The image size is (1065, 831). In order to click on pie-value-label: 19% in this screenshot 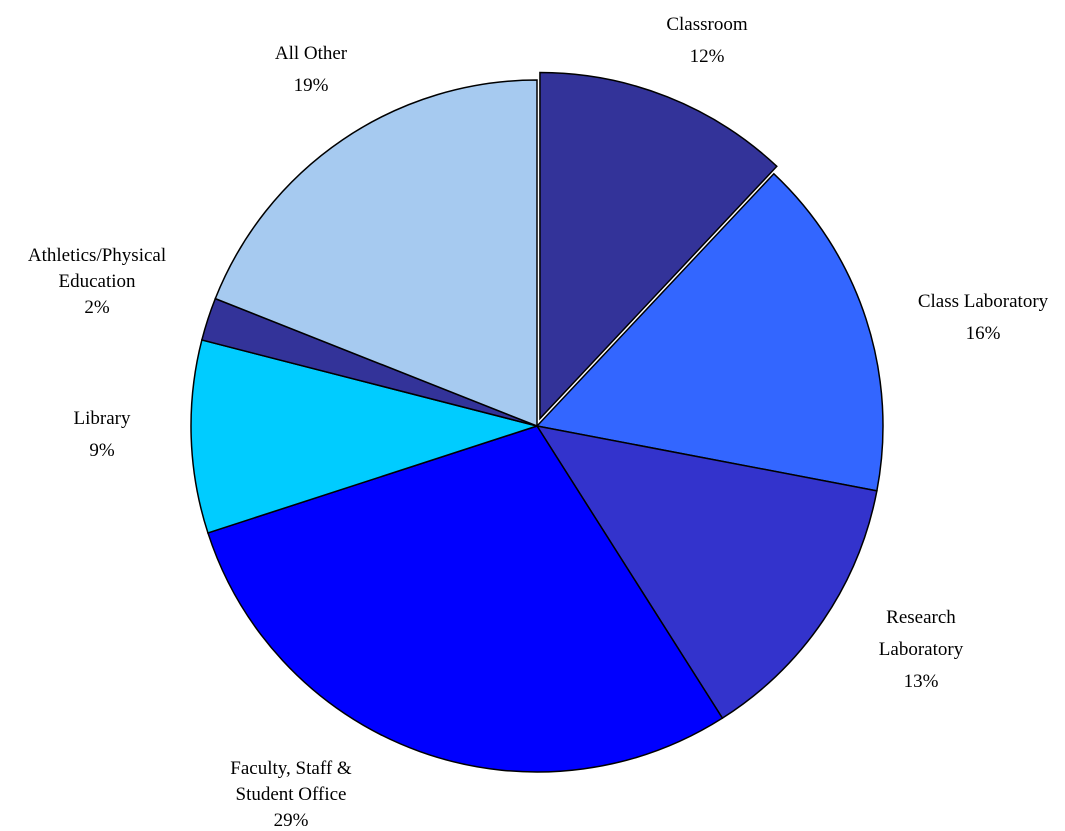, I will do `click(311, 85)`.